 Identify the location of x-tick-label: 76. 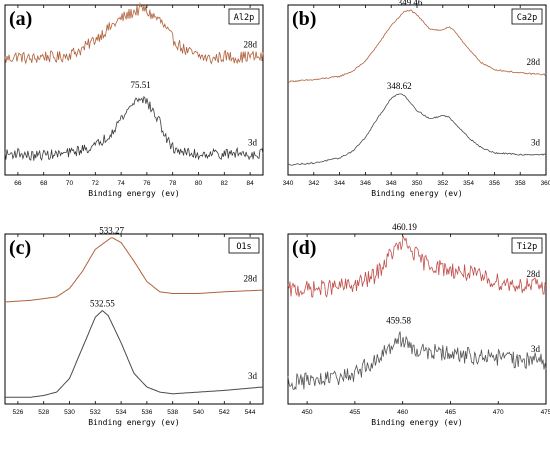
(147, 183).